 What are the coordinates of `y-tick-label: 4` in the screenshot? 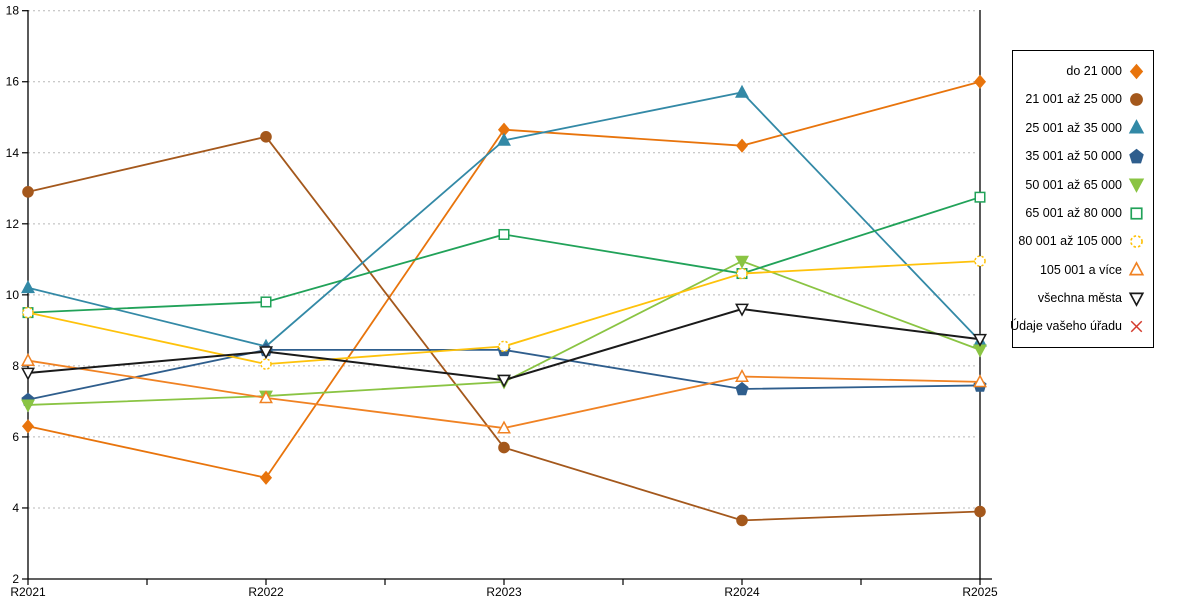 It's located at (15, 508).